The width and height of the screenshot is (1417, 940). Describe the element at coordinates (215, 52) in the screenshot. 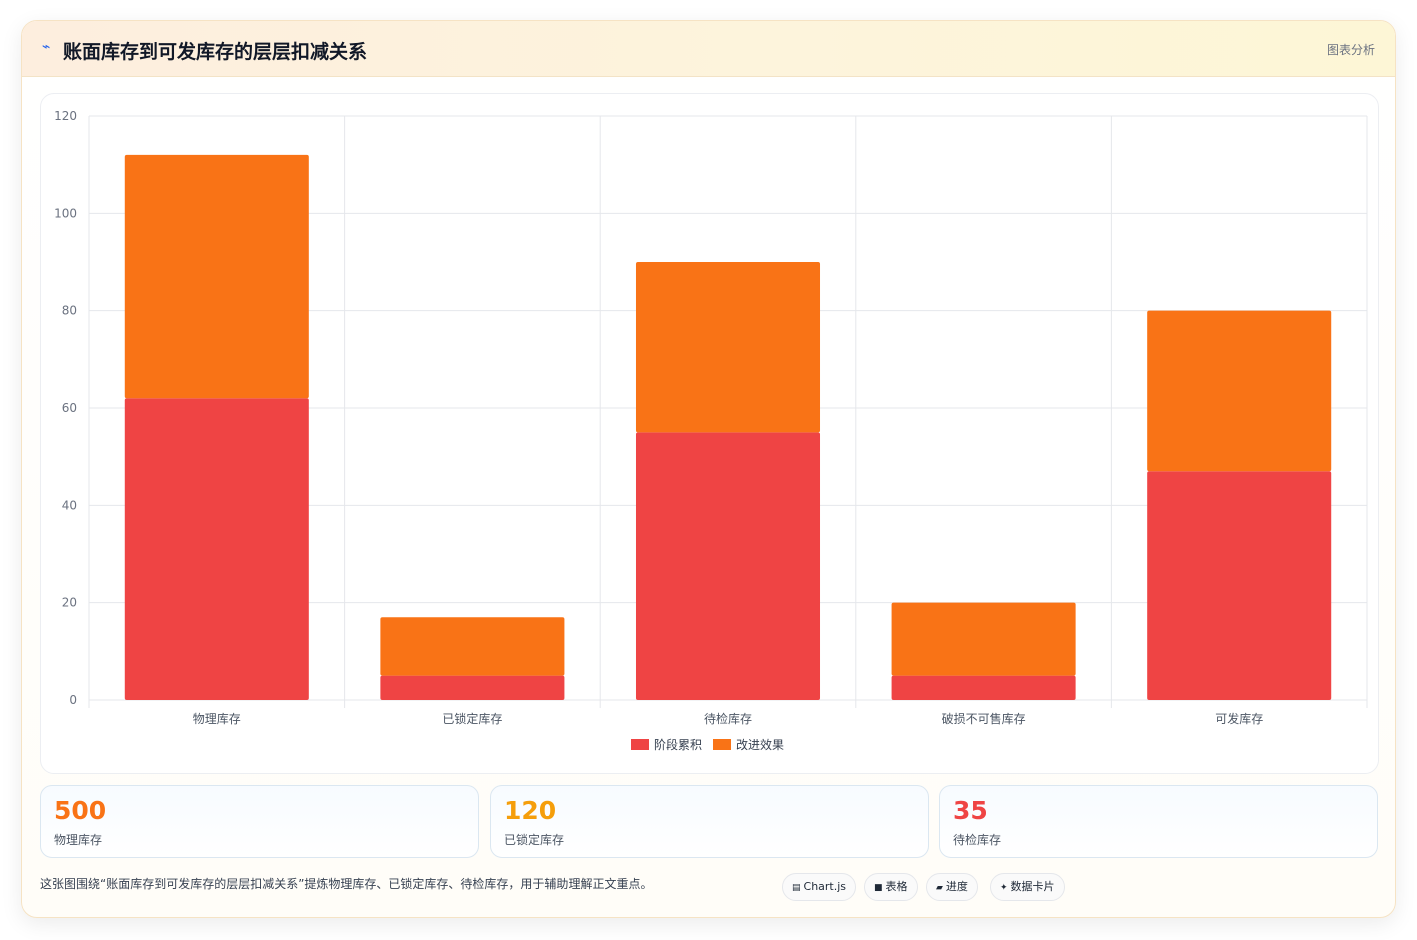

I see `chart-title: 账面库存到可发库存的层层扣减关系` at that location.